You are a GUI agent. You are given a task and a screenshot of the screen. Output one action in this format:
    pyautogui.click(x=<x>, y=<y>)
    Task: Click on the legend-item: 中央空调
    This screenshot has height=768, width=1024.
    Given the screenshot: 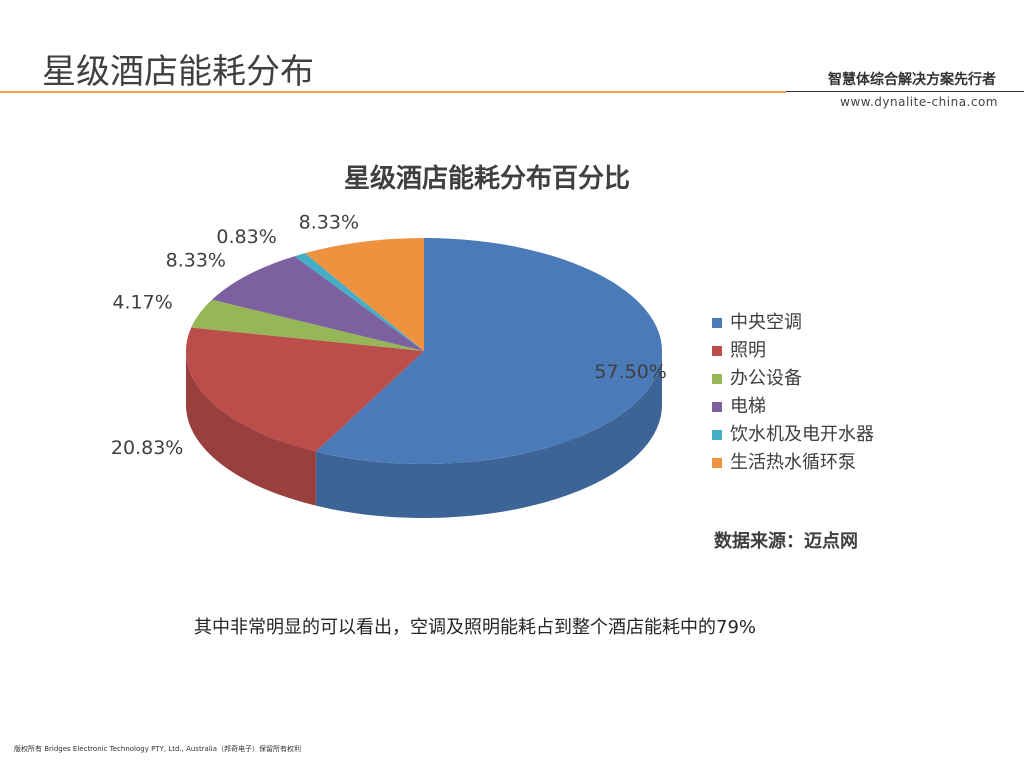 What is the action you would take?
    pyautogui.click(x=802, y=323)
    